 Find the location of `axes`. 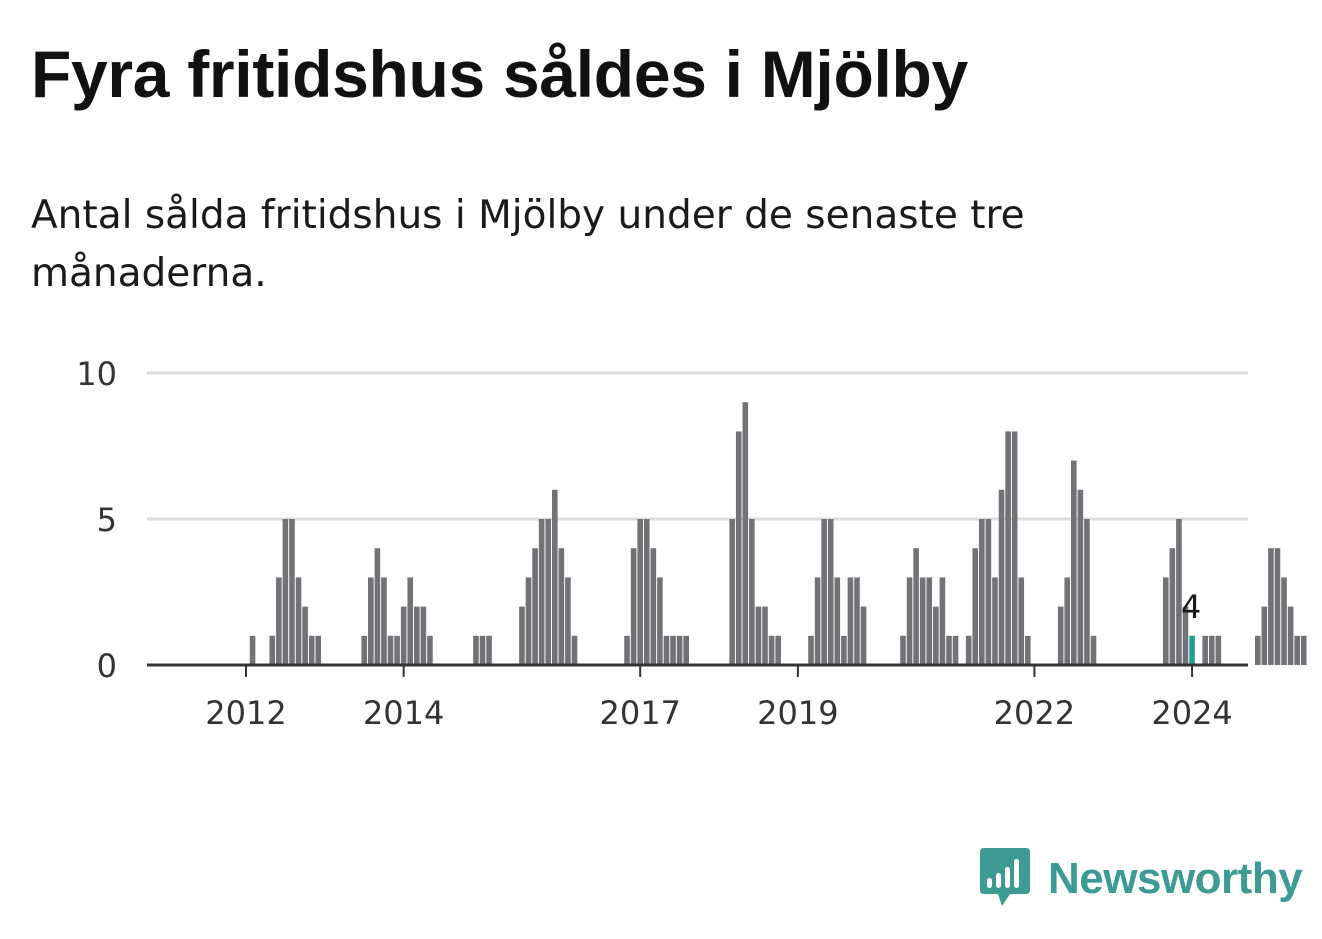

axes is located at coordinates (697, 670).